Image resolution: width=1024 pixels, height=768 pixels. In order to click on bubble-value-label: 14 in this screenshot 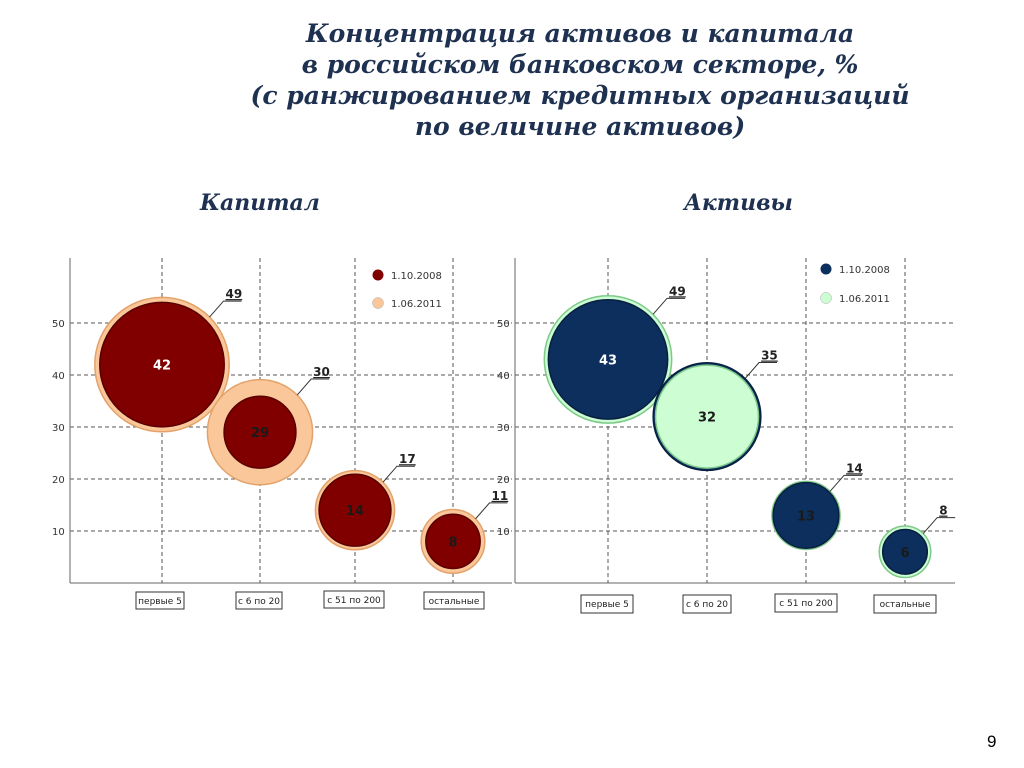, I will do `click(355, 511)`.